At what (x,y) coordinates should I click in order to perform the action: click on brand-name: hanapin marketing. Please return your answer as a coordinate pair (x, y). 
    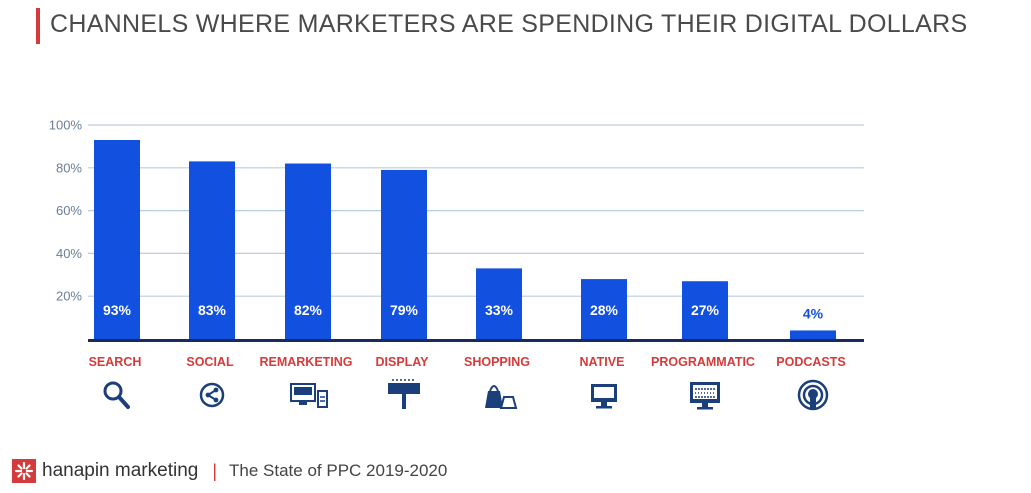
    Looking at the image, I should click on (120, 470).